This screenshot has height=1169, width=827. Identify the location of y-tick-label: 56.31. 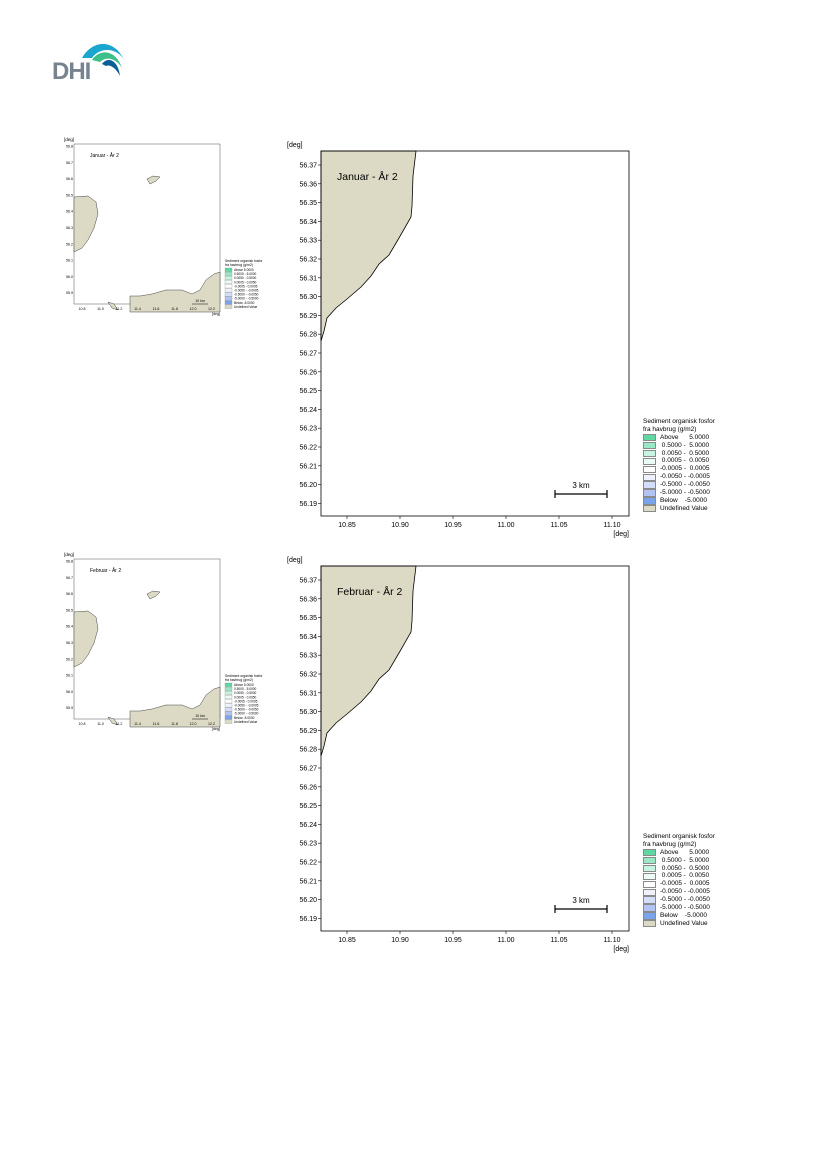
(308, 278).